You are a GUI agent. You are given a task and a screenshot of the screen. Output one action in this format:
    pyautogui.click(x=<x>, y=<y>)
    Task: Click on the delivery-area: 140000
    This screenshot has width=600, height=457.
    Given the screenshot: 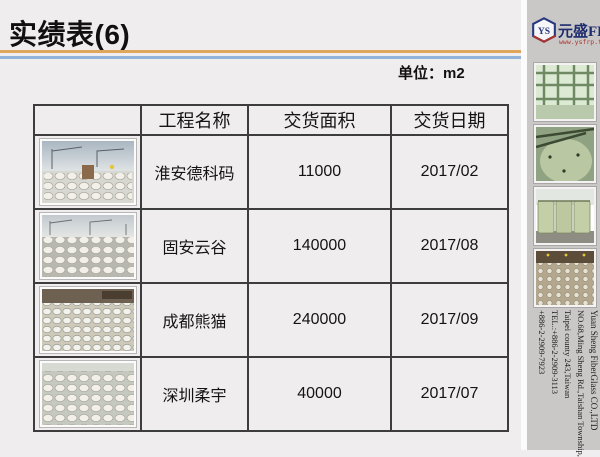 What is the action you would take?
    pyautogui.click(x=319, y=246)
    